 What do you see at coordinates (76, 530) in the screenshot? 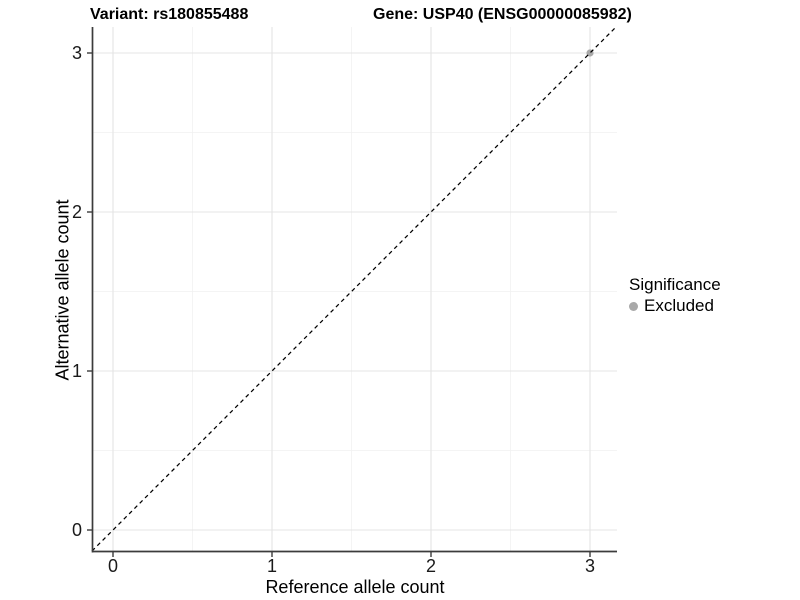
I see `y-tick-0: 0` at bounding box center [76, 530].